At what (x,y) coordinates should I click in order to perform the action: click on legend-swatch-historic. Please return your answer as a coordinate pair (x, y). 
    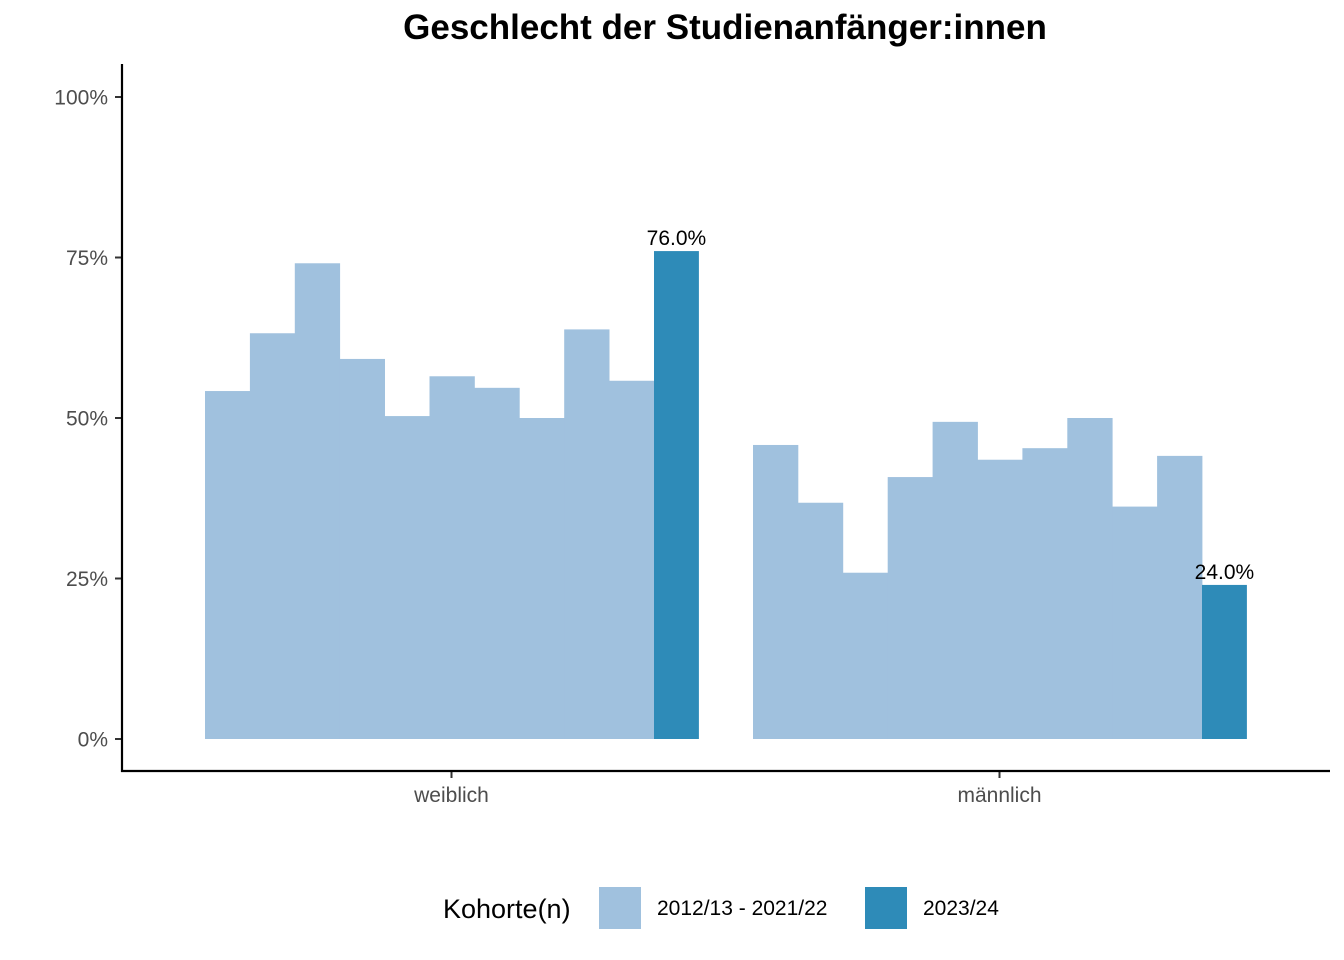
    Looking at the image, I should click on (620, 908).